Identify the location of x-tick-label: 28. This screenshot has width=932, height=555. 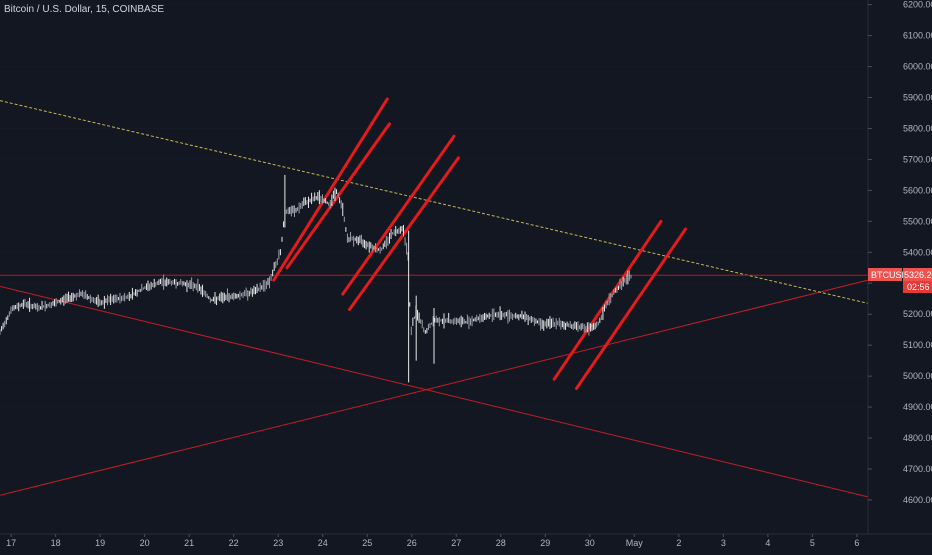
(501, 543).